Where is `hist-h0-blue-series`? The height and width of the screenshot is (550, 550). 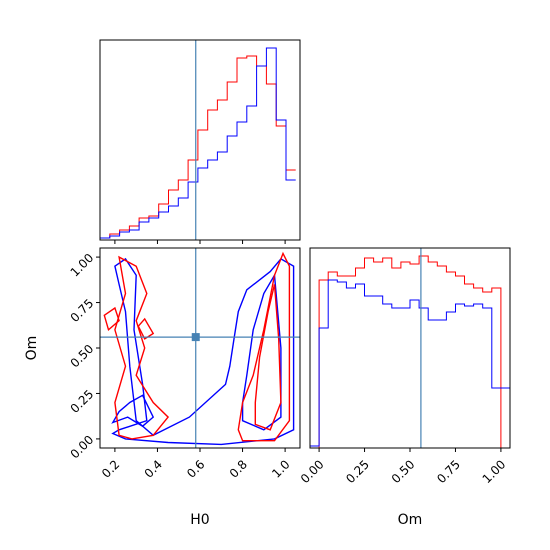 hist-h0-blue-series is located at coordinates (198, 143).